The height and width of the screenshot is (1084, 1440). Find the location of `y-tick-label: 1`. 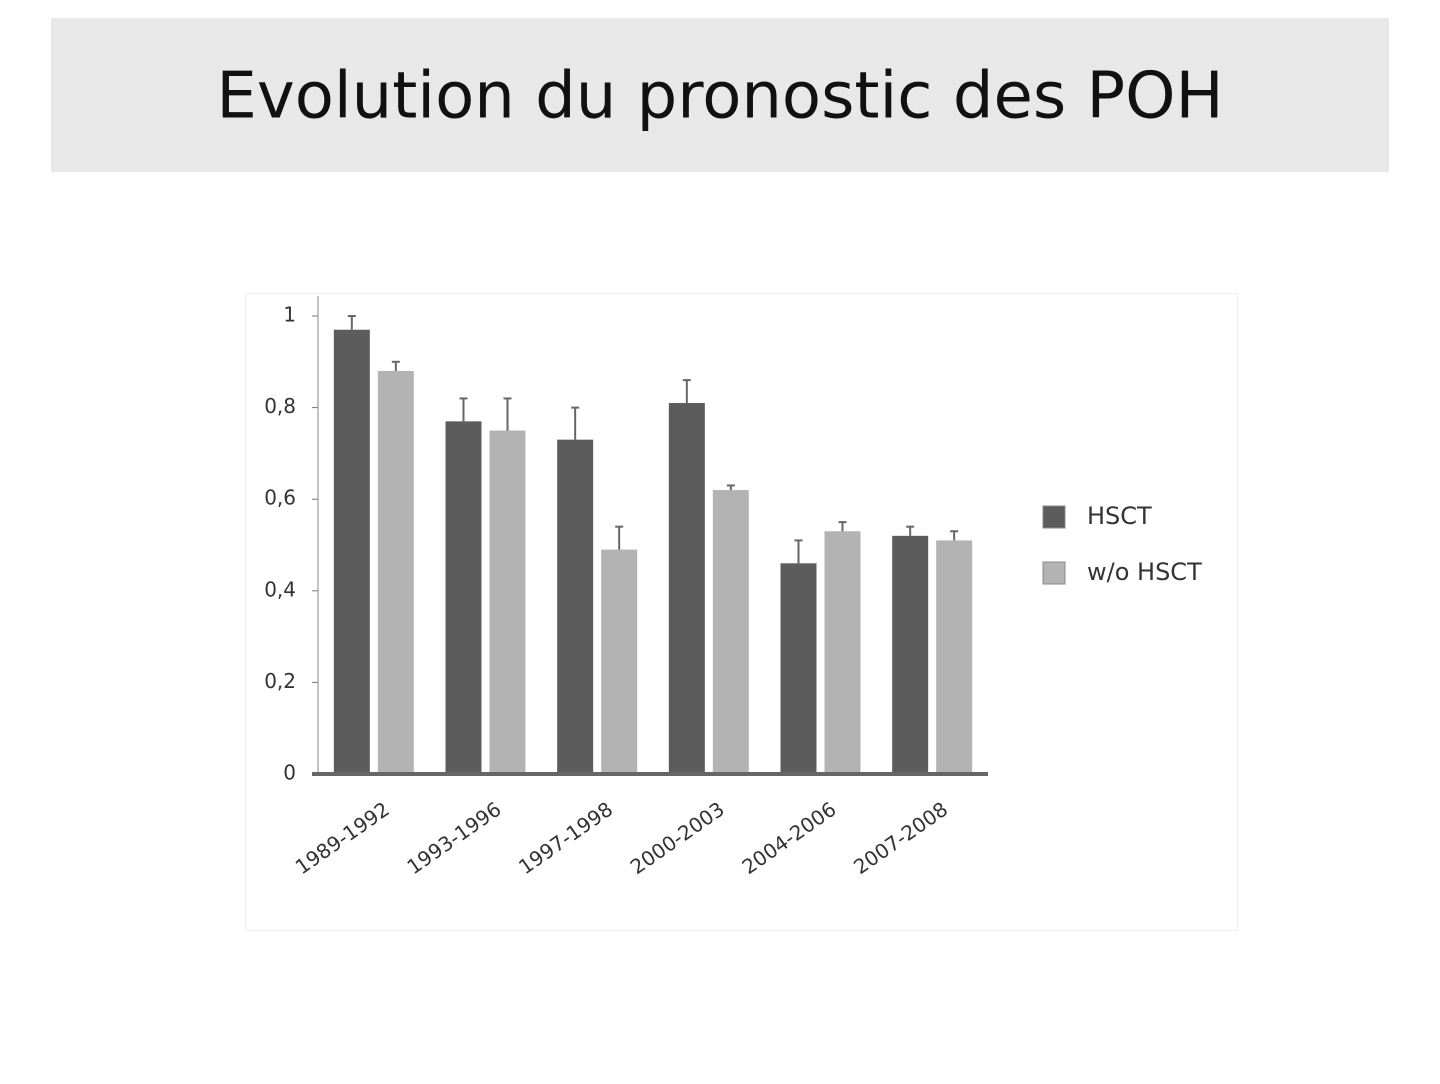

y-tick-label: 1 is located at coordinates (289, 315).